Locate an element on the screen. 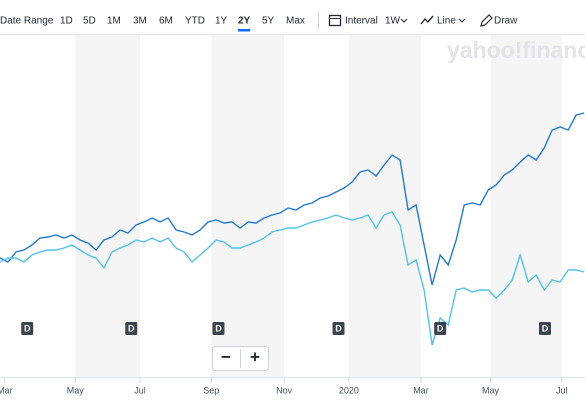 The height and width of the screenshot is (404, 585). line-icon is located at coordinates (427, 20).